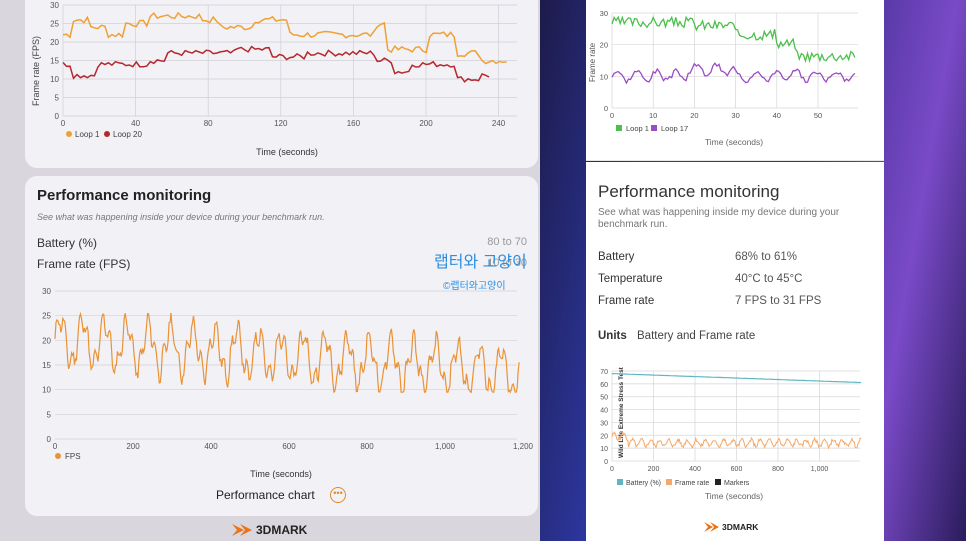  Describe the element at coordinates (718, 482) in the screenshot. I see `legend-swatch-markers` at that location.